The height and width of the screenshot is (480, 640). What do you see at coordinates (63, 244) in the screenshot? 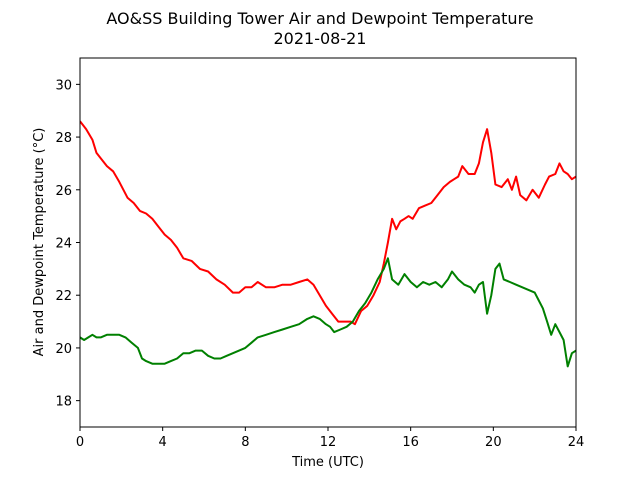
I see `y-tick-label: 24` at bounding box center [63, 244].